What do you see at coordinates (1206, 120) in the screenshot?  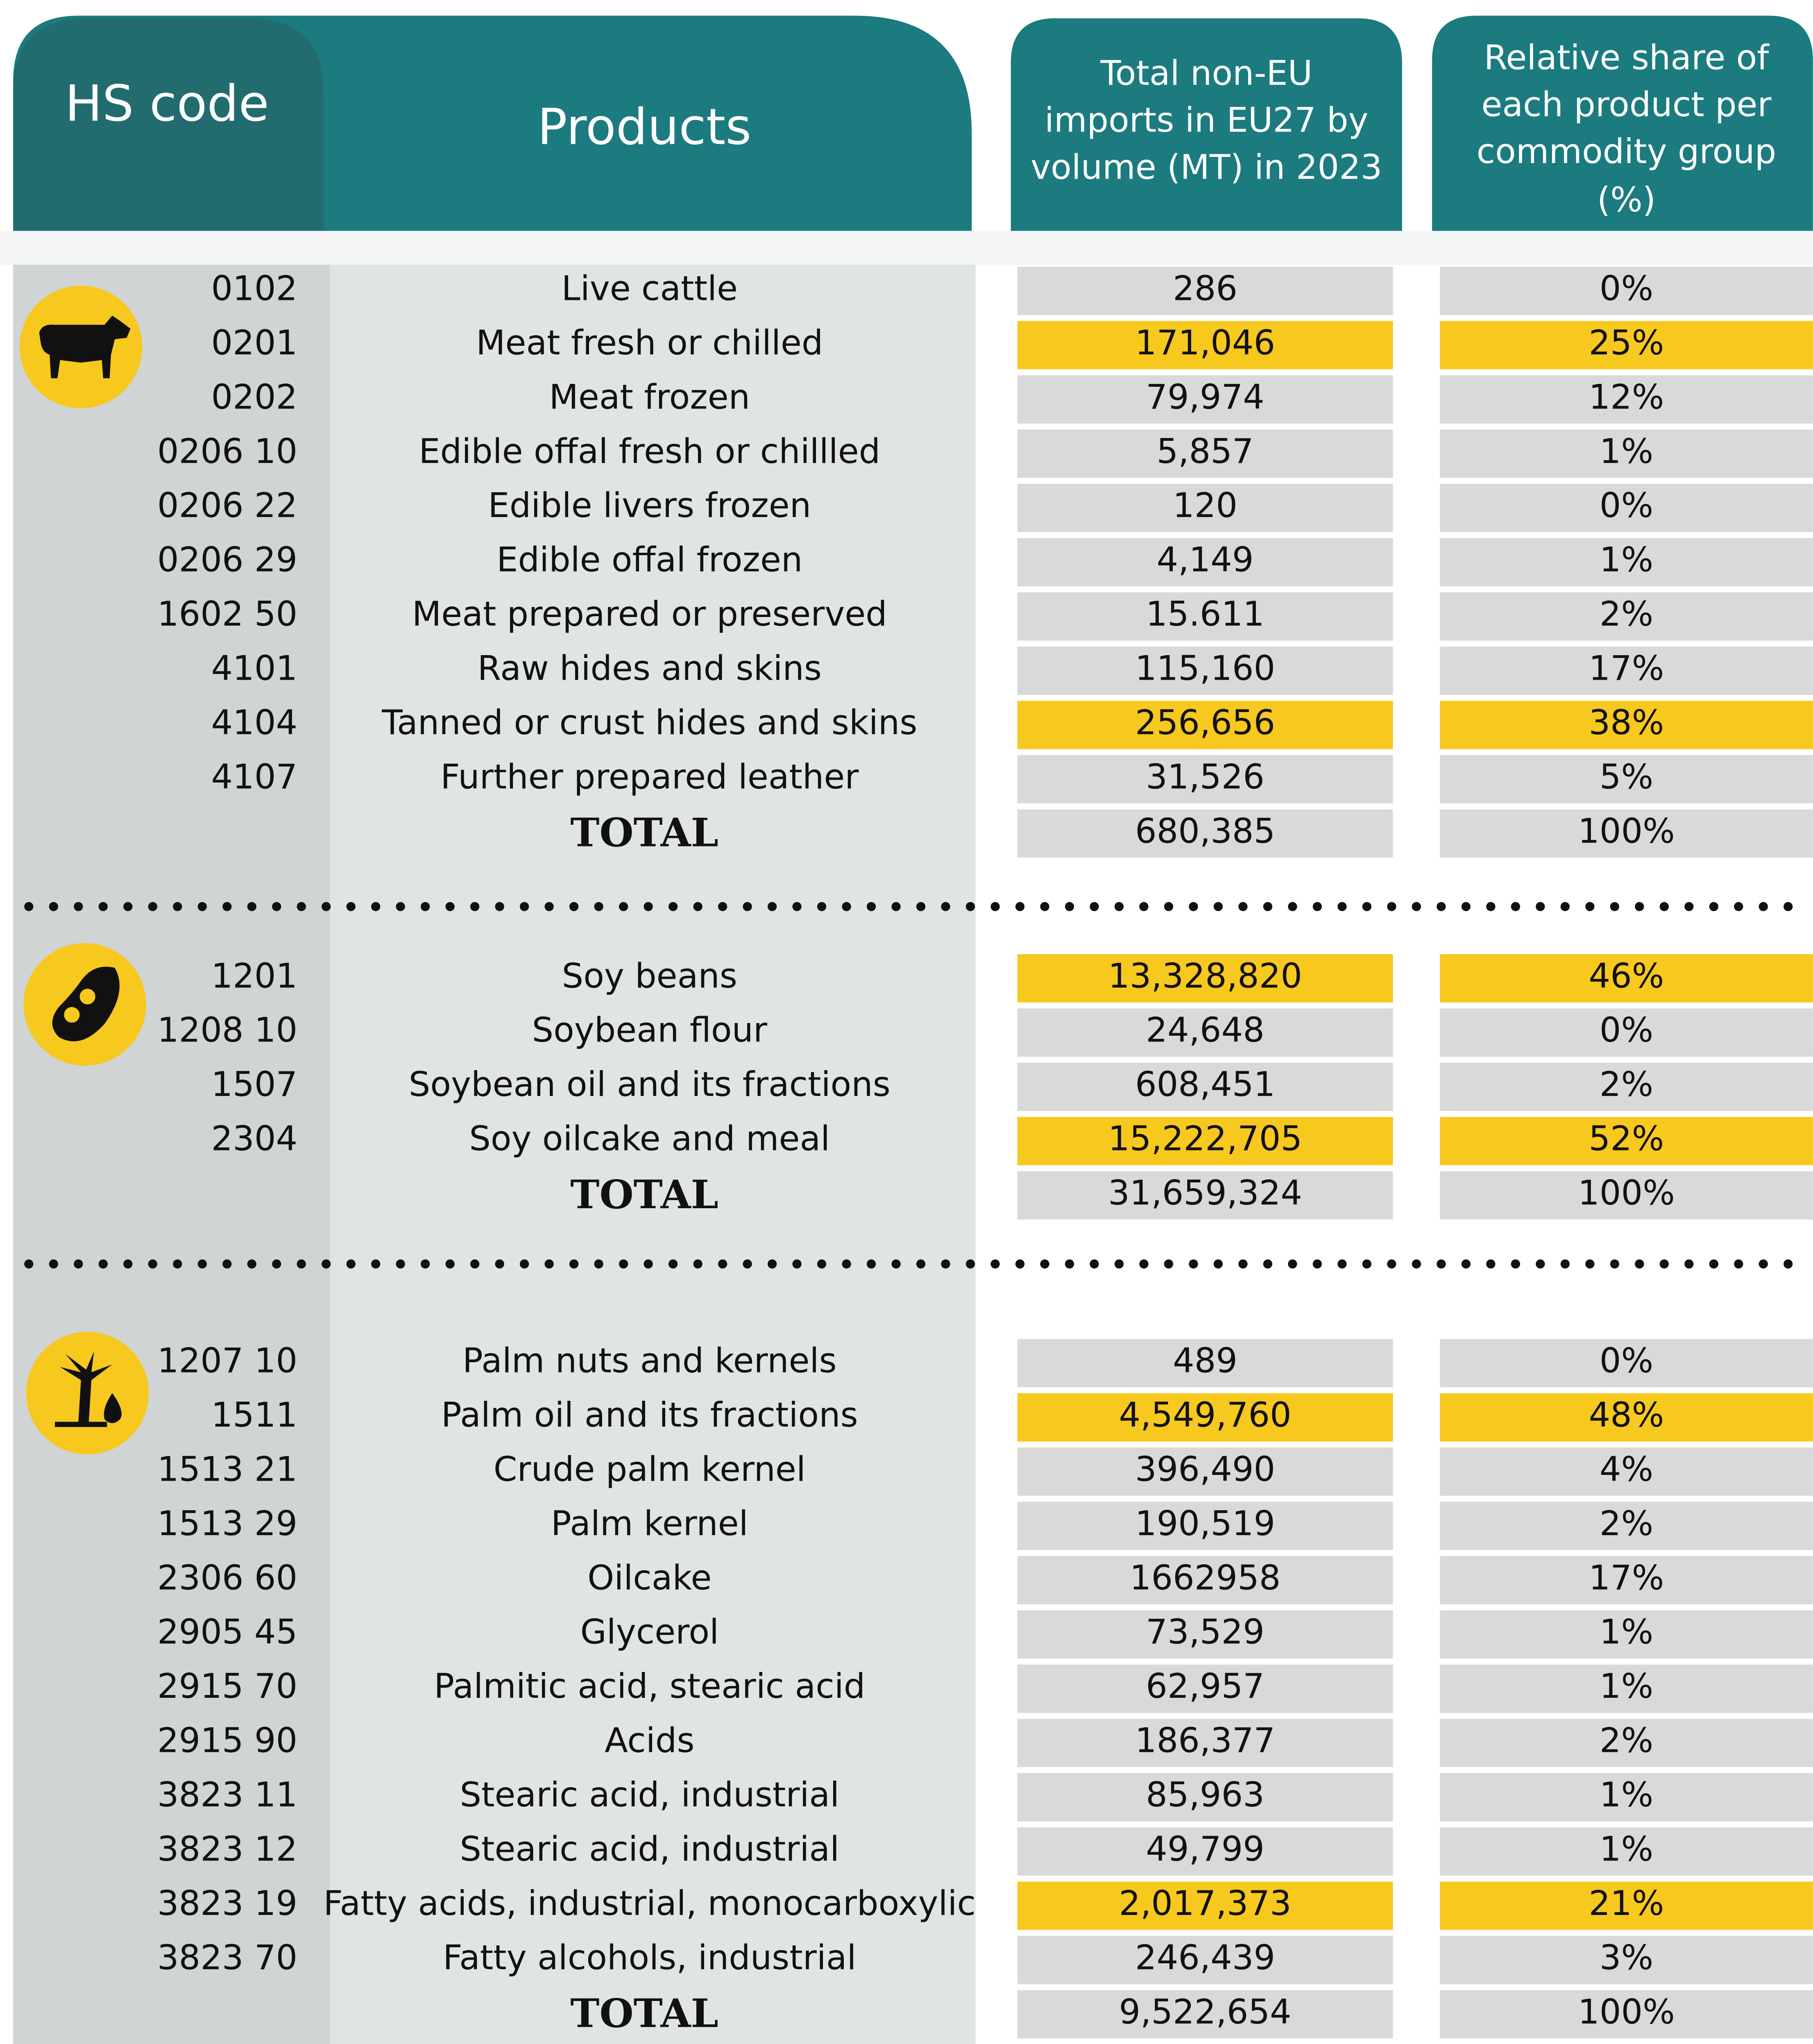 I see `volume-header: imports in EU27 by` at bounding box center [1206, 120].